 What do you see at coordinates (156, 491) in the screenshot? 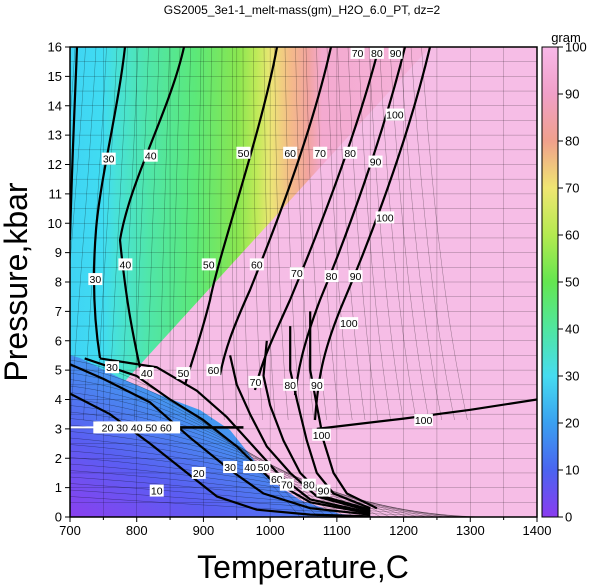
I see `contour-label: 10` at bounding box center [156, 491].